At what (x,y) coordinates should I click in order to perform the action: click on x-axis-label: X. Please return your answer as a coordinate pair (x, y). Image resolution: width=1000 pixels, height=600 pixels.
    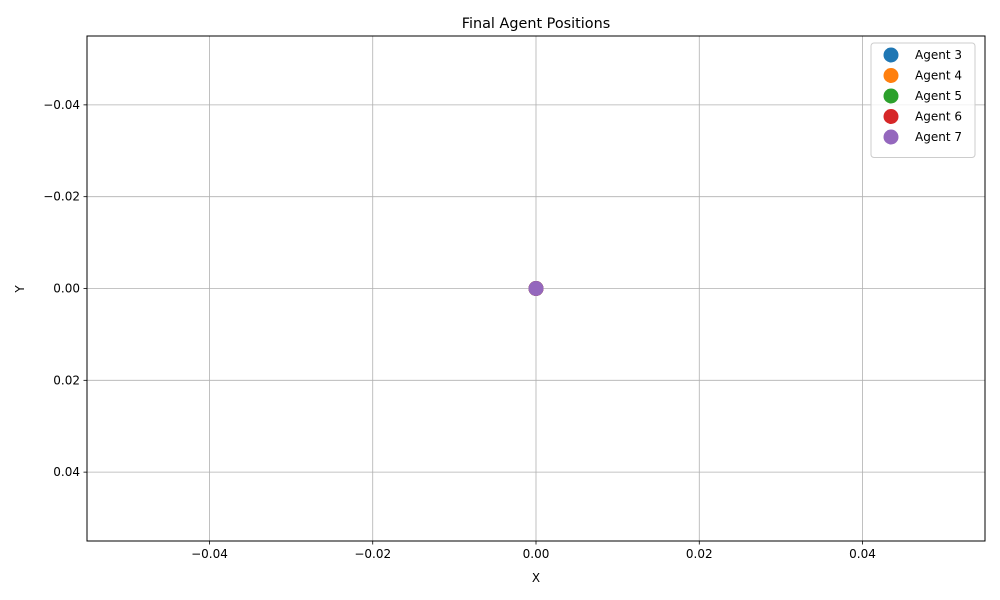
    Looking at the image, I should click on (536, 578).